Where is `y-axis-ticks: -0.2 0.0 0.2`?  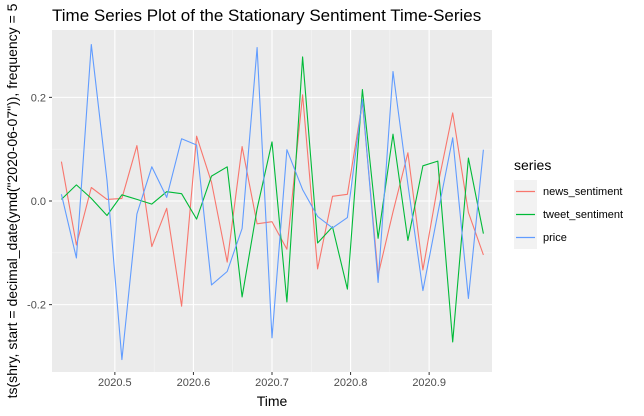 y-axis-ticks: -0.2 0.0 0.2 is located at coordinates (39, 202).